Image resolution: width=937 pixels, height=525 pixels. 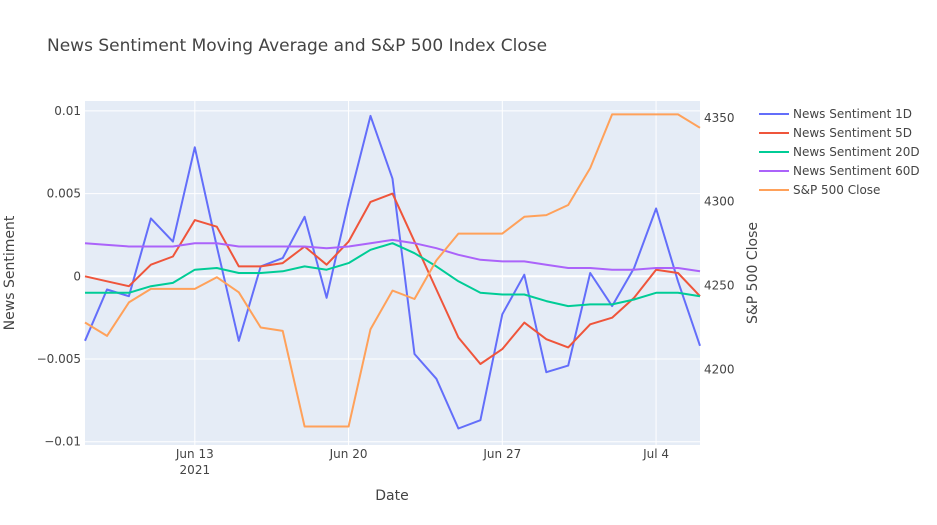 I want to click on y-tick-label: 0, so click(x=77, y=276).